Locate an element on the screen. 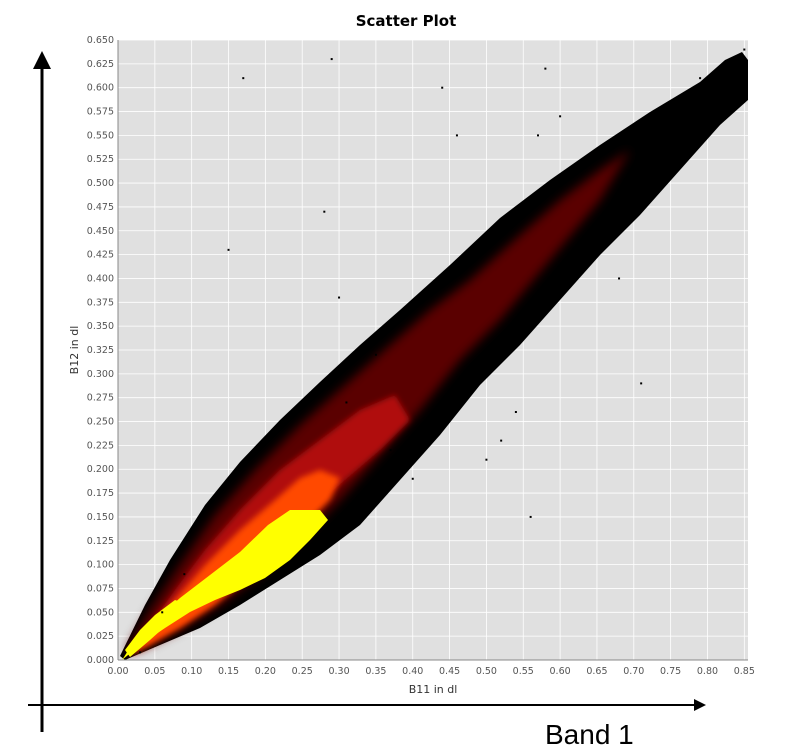  x-tick-label: 0.75 is located at coordinates (670, 671).